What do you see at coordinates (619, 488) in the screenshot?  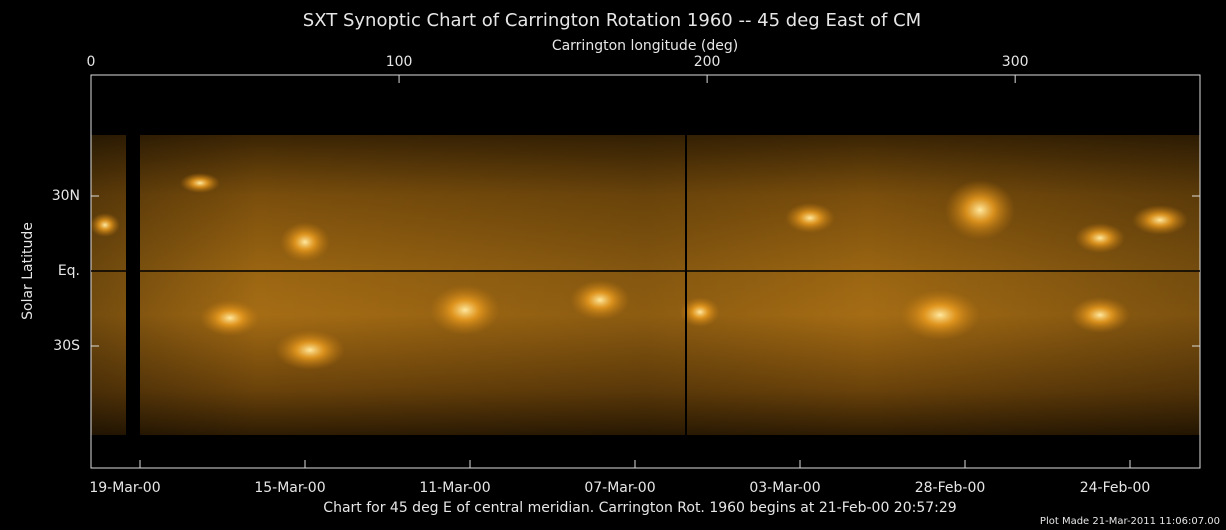 I see `date-label: 07-Mar-00` at bounding box center [619, 488].